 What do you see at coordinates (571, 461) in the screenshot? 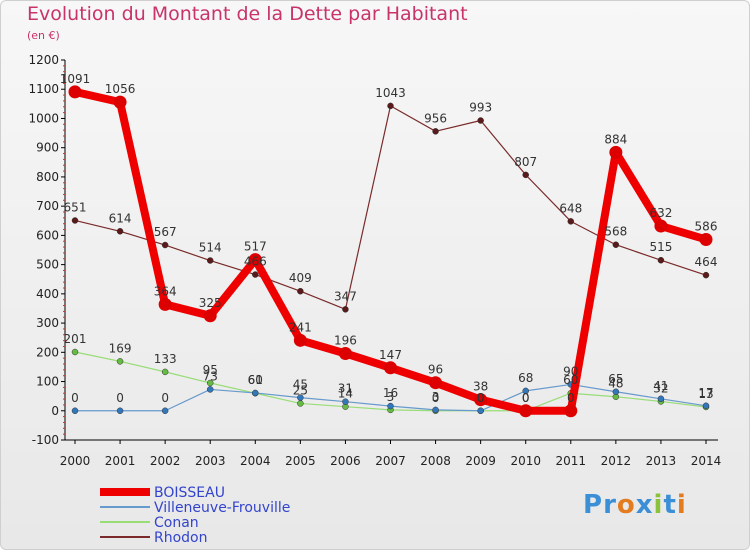
I see `x-tick-label: 2011` at bounding box center [571, 461].